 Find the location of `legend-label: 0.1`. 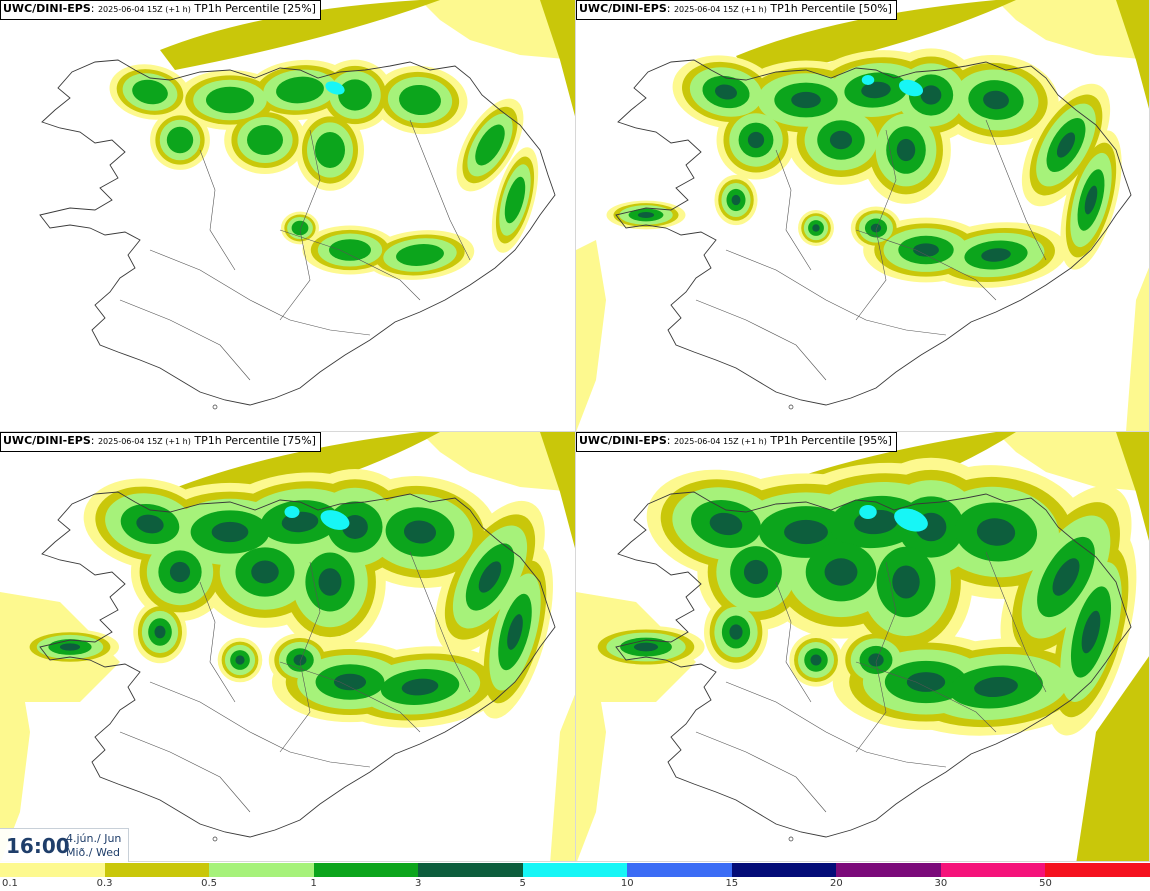

legend-label: 0.1 is located at coordinates (10, 883).